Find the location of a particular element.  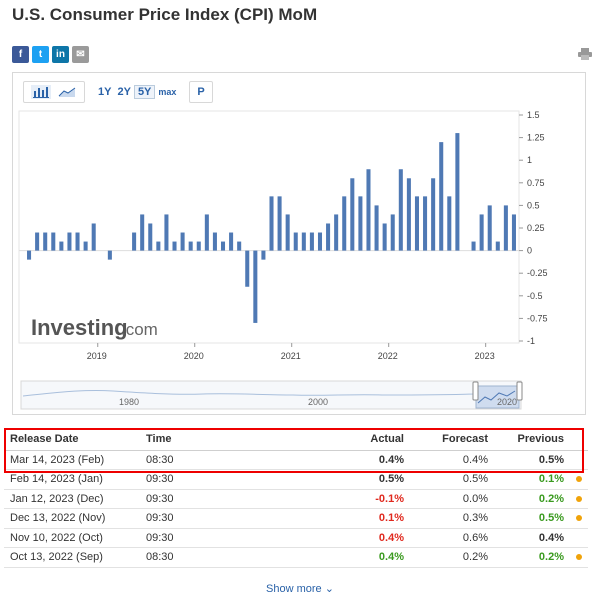

area-chart-icon is located at coordinates (67, 92).